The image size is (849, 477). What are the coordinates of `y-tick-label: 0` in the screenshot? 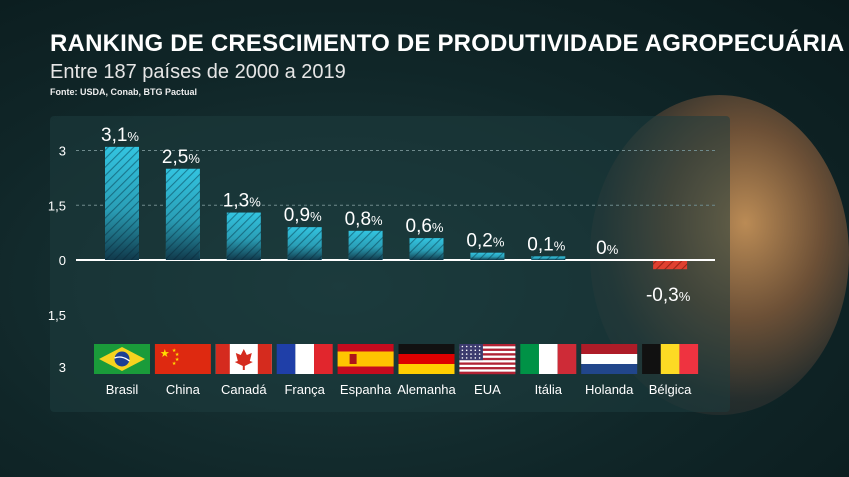 It's located at (62, 260).